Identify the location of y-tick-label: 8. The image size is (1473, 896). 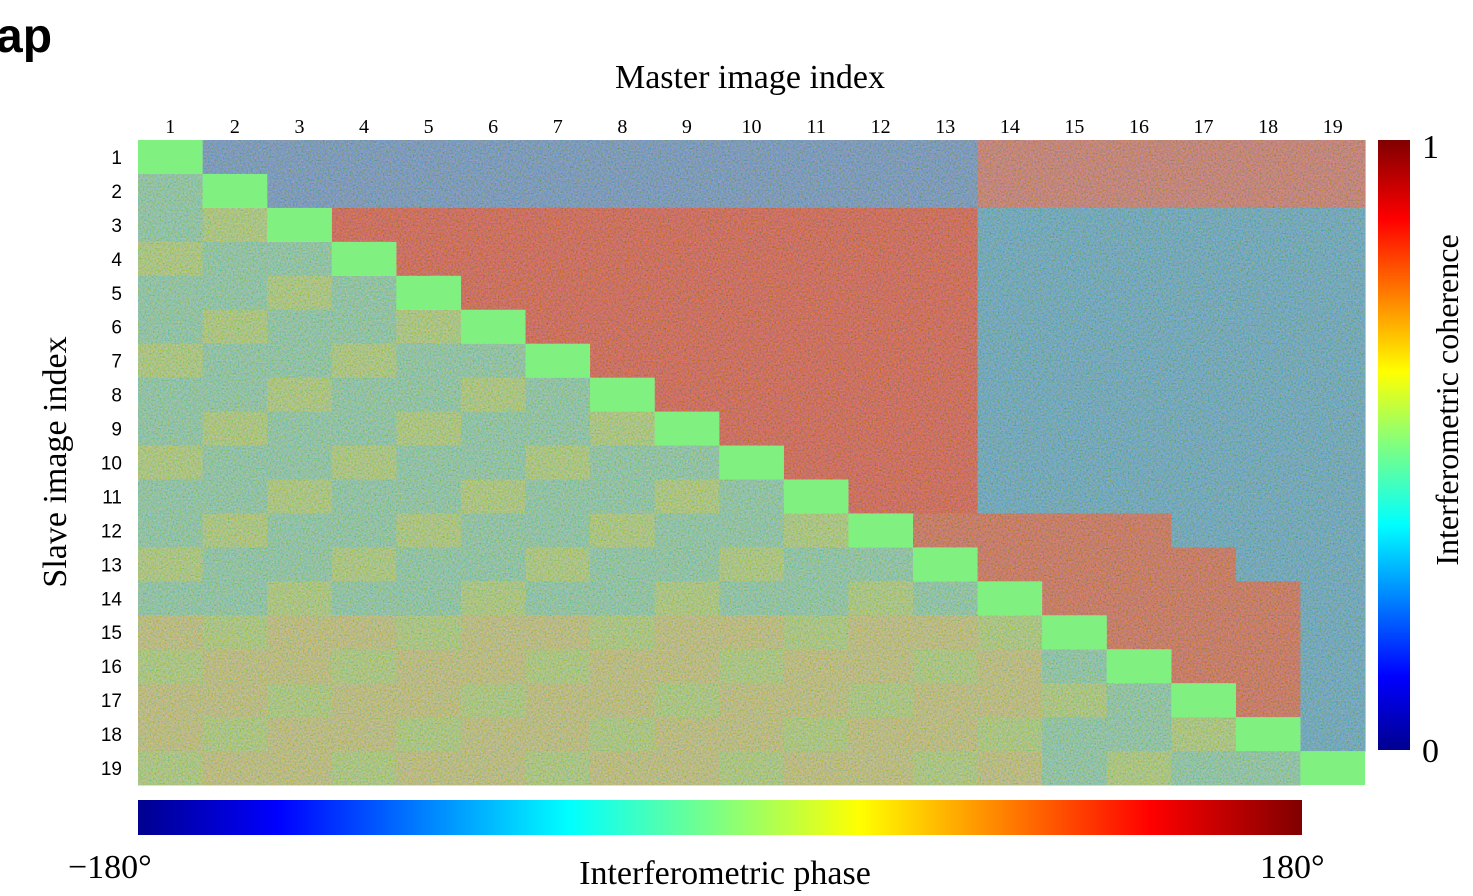
(116, 396).